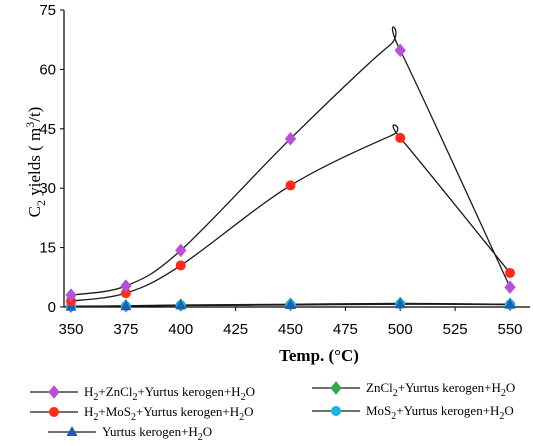 Image resolution: width=533 pixels, height=446 pixels. What do you see at coordinates (440, 412) in the screenshot?
I see `legend-label: MoS2+Yurtus kerogen+H2O` at bounding box center [440, 412].